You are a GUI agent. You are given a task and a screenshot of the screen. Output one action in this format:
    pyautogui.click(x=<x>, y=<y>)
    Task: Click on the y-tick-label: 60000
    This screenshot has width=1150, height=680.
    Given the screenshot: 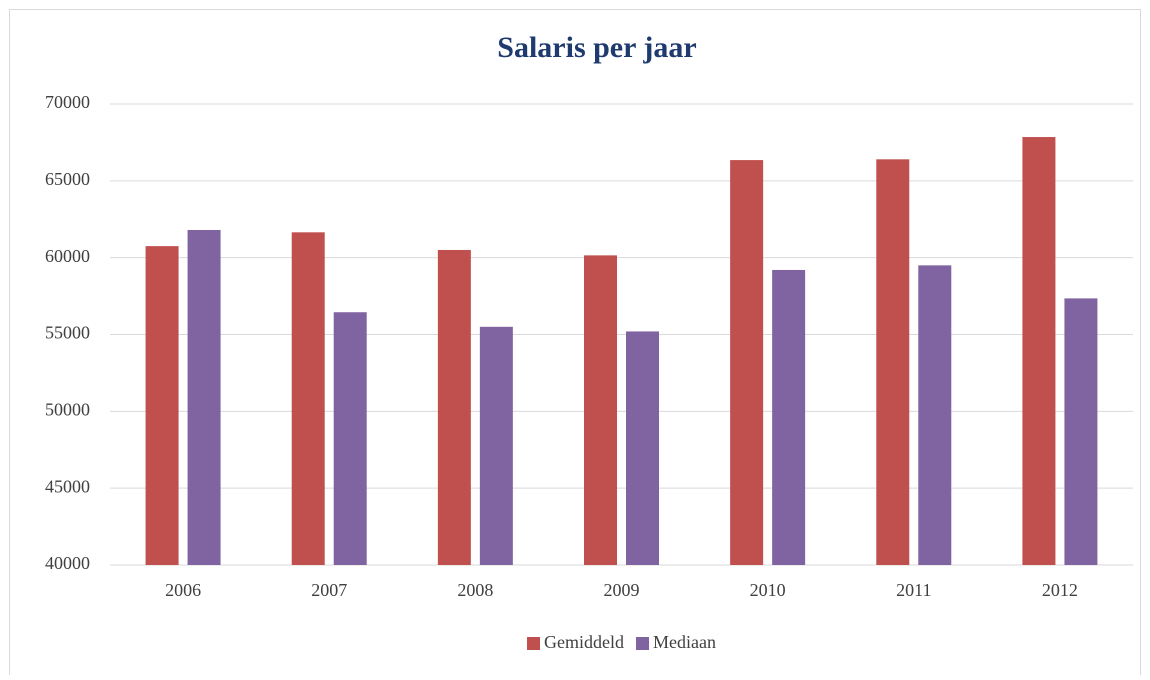 What is the action you would take?
    pyautogui.click(x=67, y=256)
    